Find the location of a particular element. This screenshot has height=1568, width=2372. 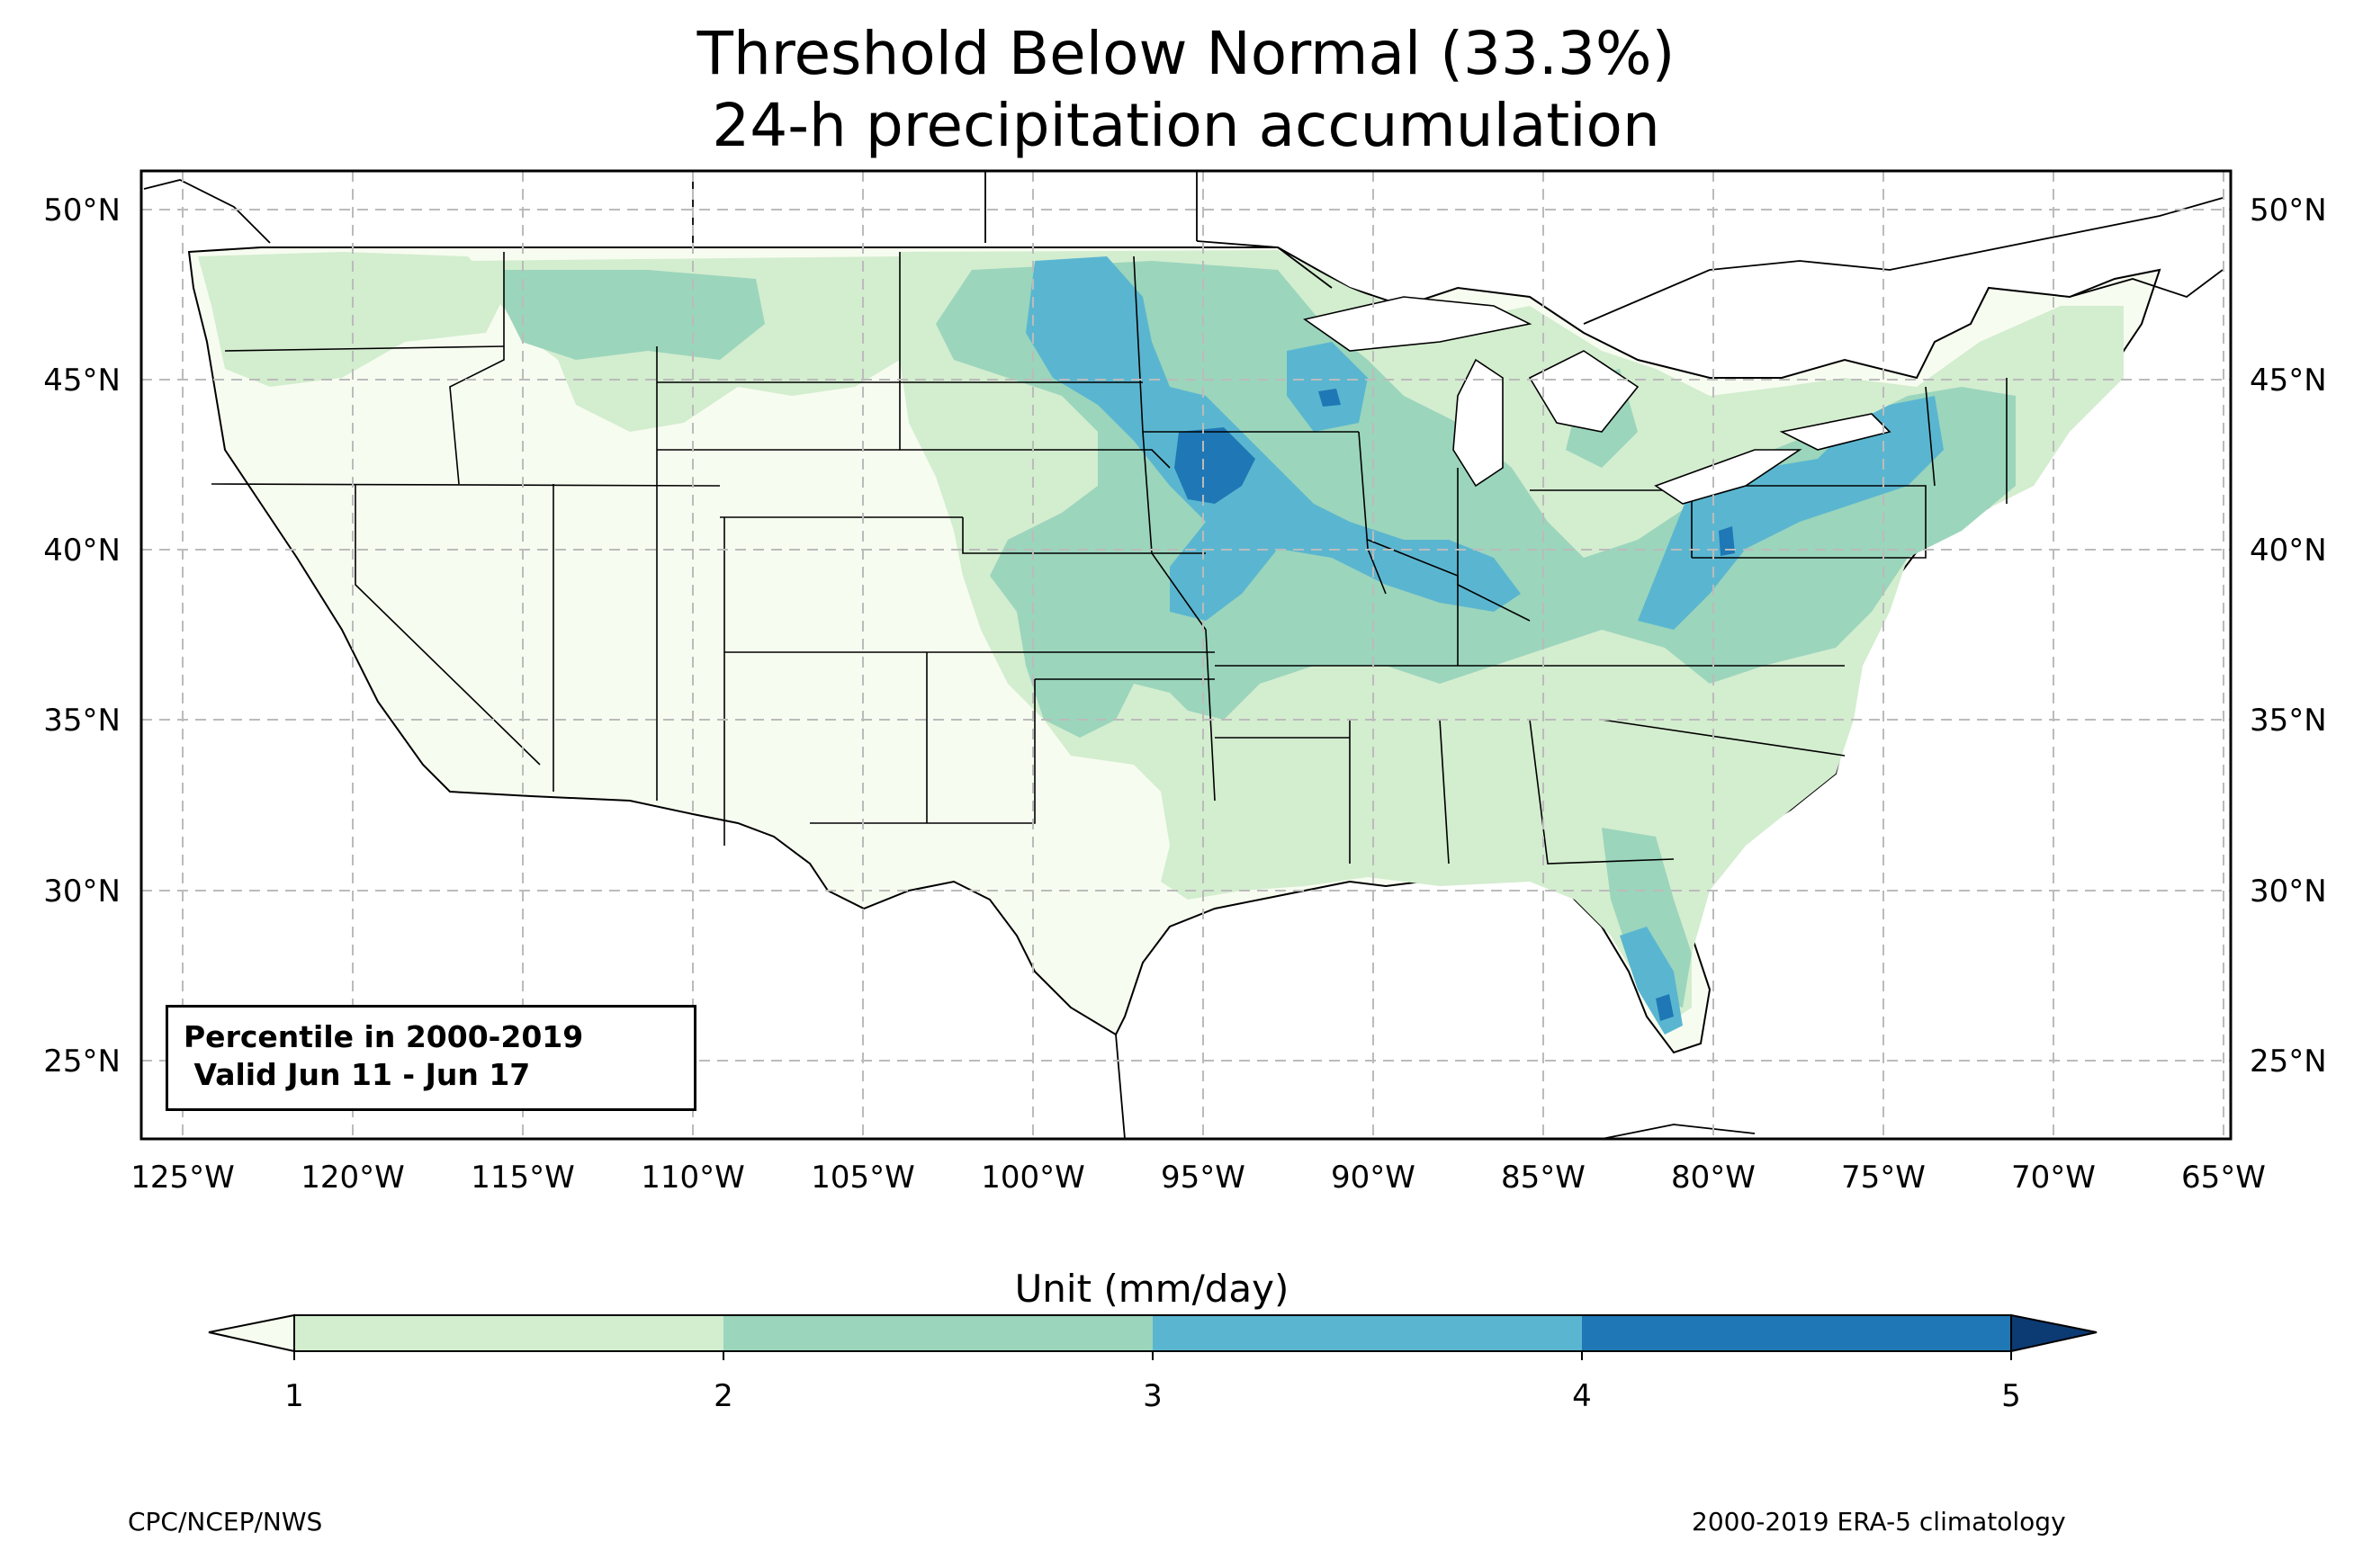

lat-labels-left: 50°N 45°N 40°N 35°N 30°N 25°N is located at coordinates (82, 636).